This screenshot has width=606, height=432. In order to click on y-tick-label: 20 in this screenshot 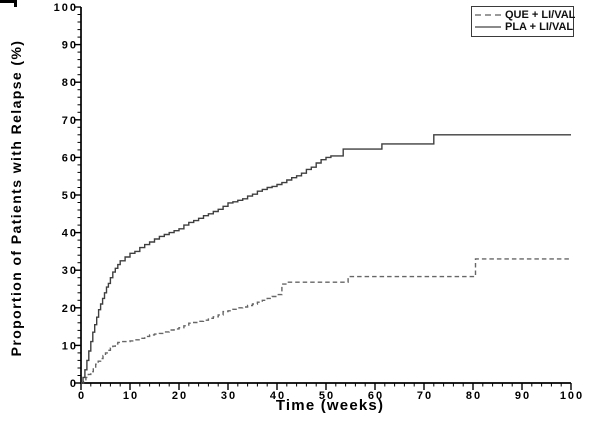, I will do `click(70, 309)`.